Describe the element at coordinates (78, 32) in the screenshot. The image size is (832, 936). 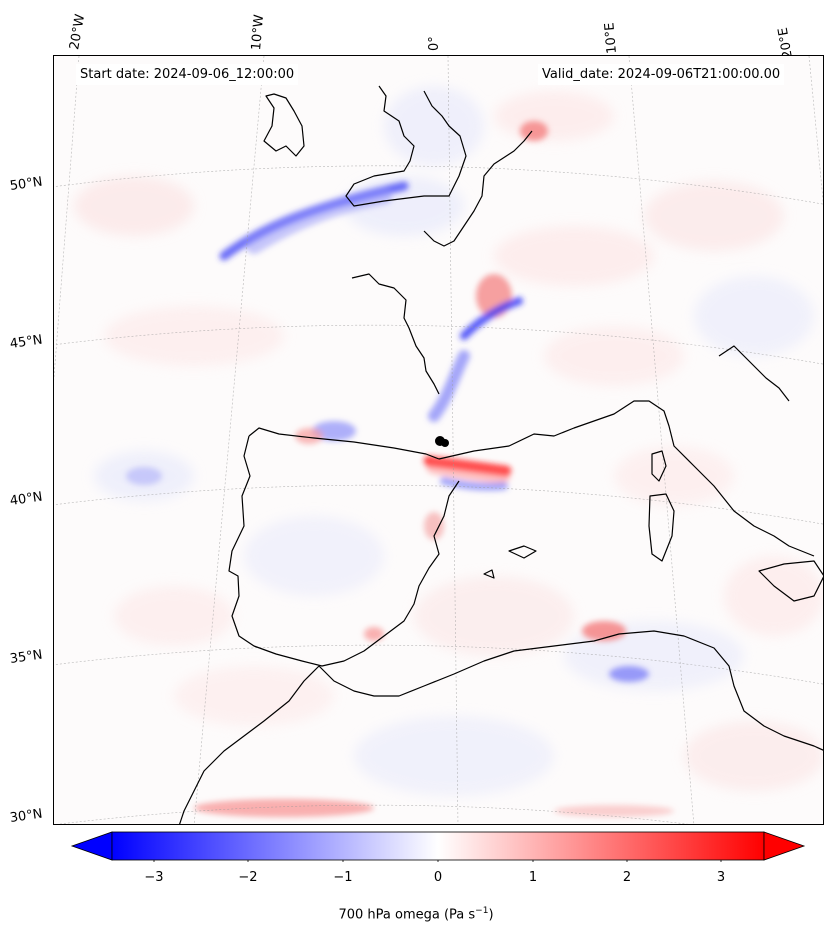
I see `lon-label-20w: 20°W` at that location.